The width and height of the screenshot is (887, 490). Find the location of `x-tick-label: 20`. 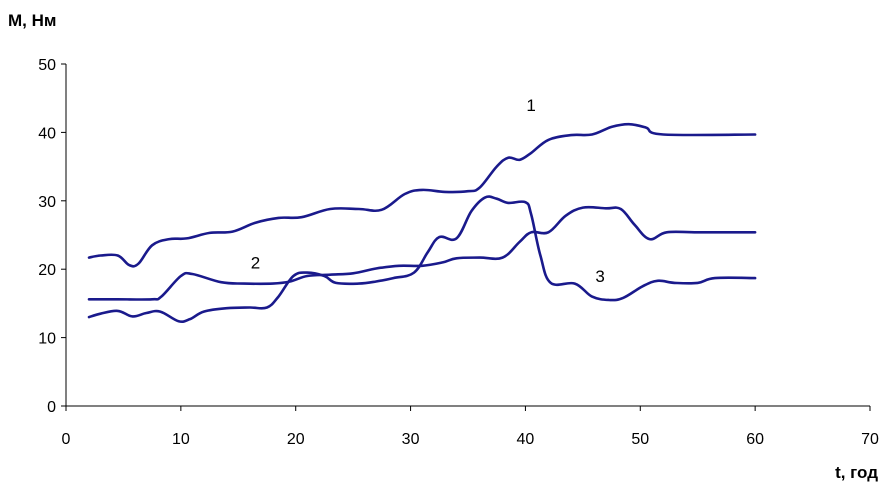

x-tick-label: 20 is located at coordinates (296, 439).